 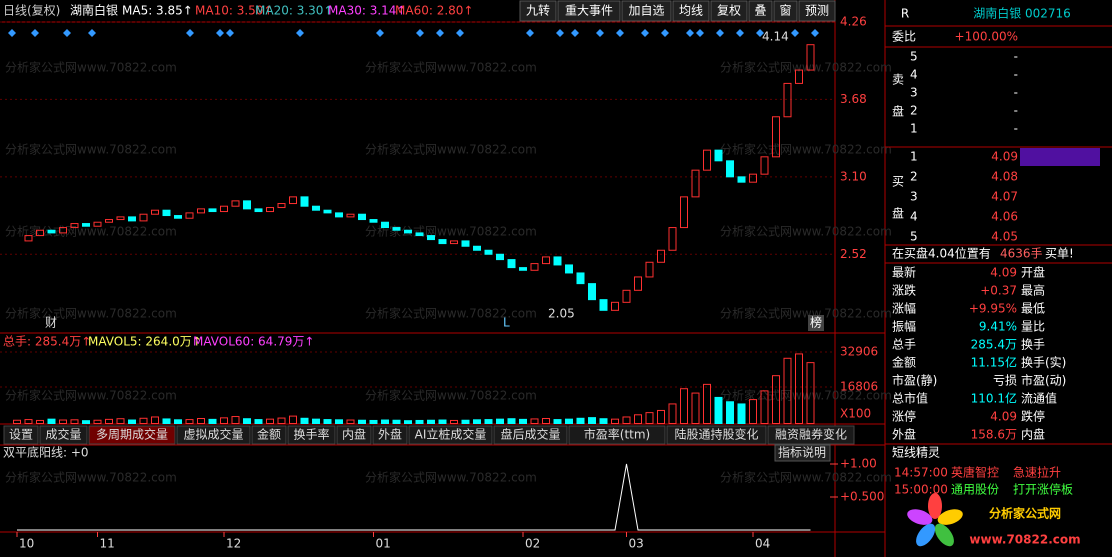 What do you see at coordinates (646, 11) in the screenshot?
I see `toolbar-button-label: 加自选` at bounding box center [646, 11].